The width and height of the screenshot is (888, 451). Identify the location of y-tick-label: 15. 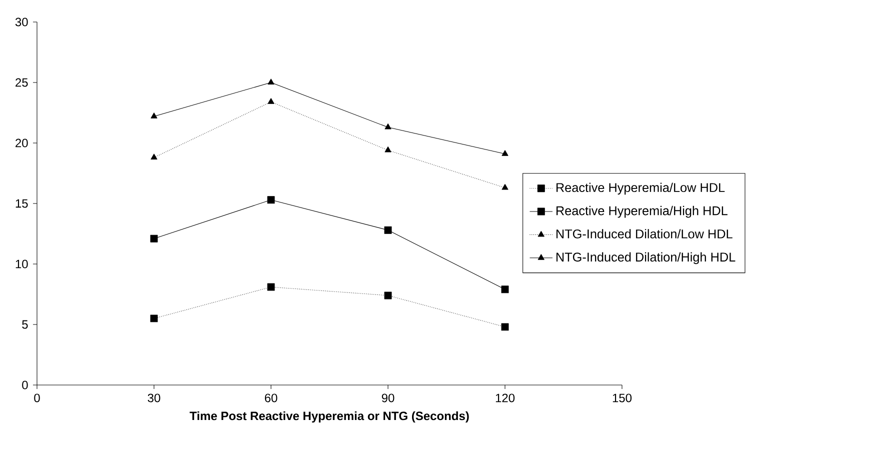
(22, 203).